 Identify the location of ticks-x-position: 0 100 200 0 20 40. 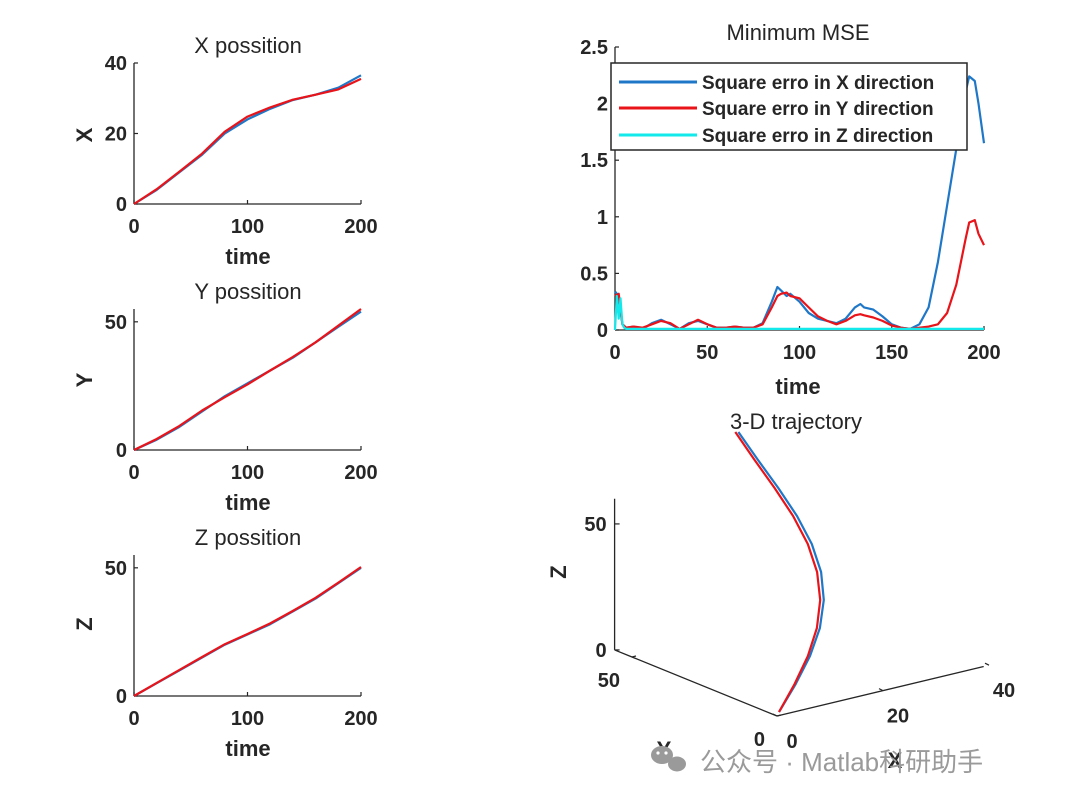
(241, 145).